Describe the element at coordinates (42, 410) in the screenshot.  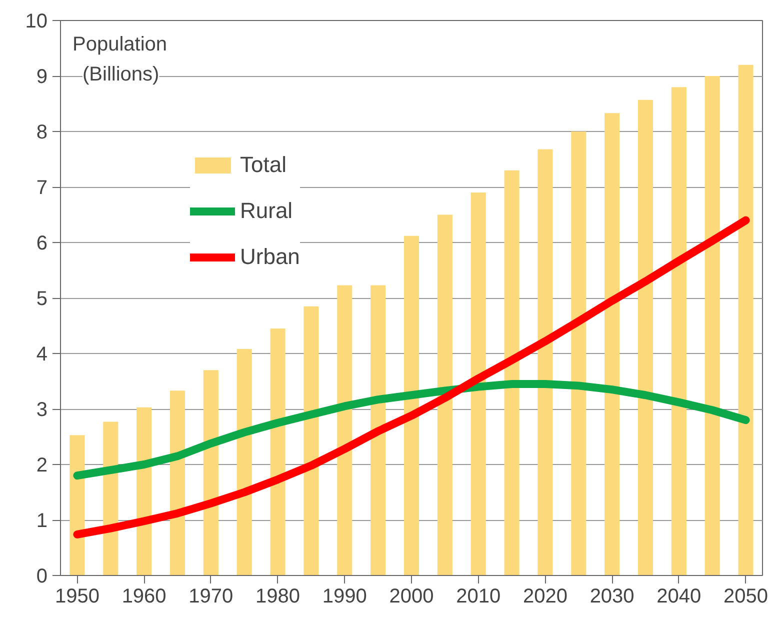
I see `y-tick-label: 3` at that location.